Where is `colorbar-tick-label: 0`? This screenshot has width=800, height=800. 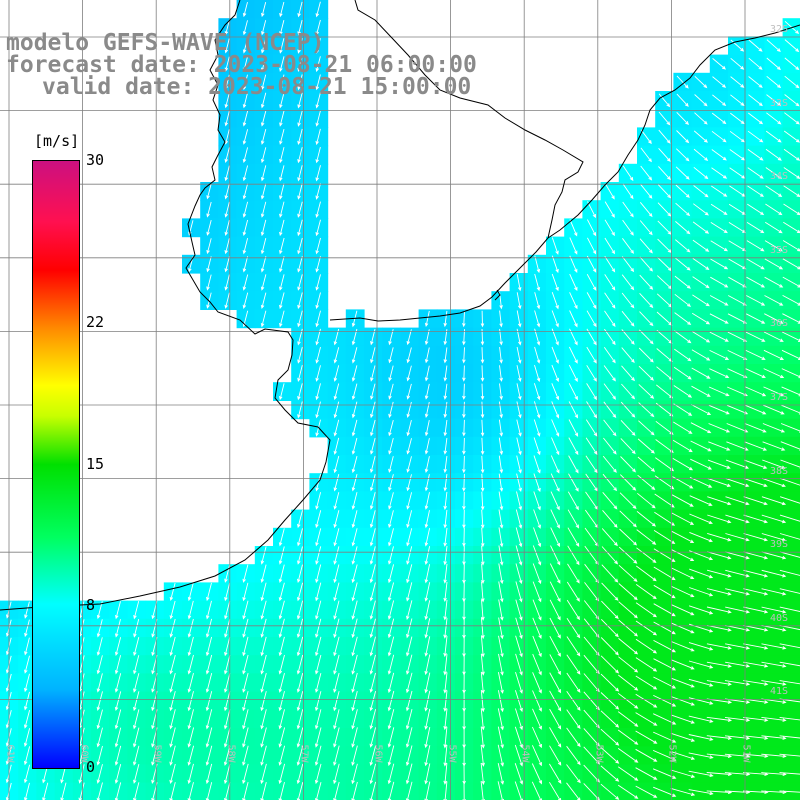 colorbar-tick-label: 0 is located at coordinates (91, 767).